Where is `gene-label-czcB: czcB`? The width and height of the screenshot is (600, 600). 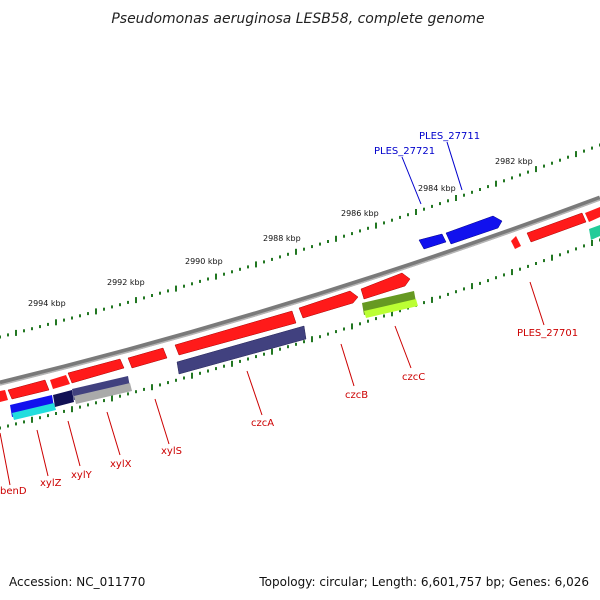 gene-label-czcB: czcB is located at coordinates (356, 395).